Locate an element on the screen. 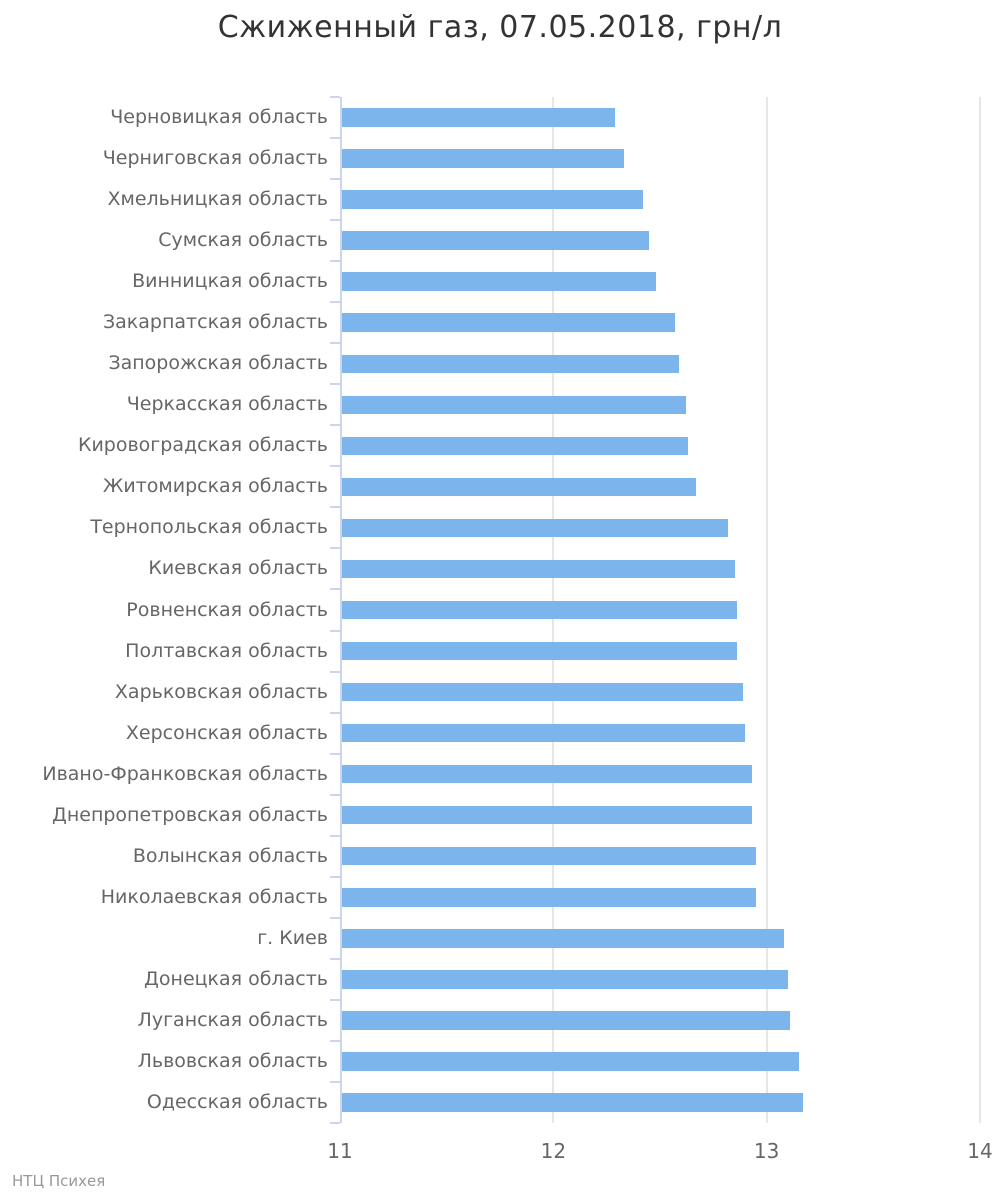  category-label: Львовская область is located at coordinates (232, 1060).